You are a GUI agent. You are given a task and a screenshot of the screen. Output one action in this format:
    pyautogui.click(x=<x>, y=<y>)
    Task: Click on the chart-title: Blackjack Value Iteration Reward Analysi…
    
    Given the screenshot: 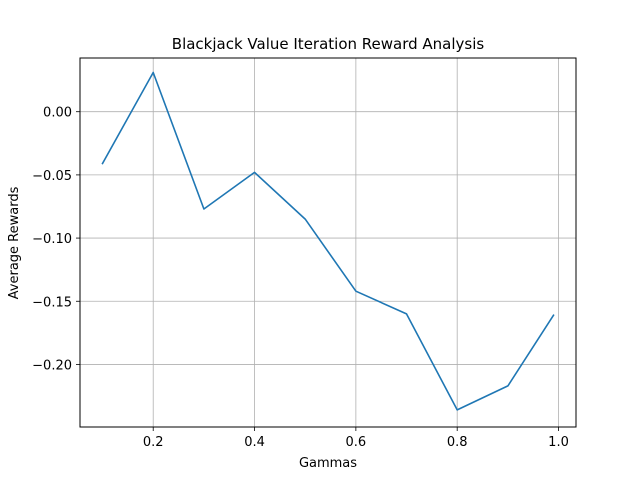 What is the action you would take?
    pyautogui.click(x=328, y=44)
    